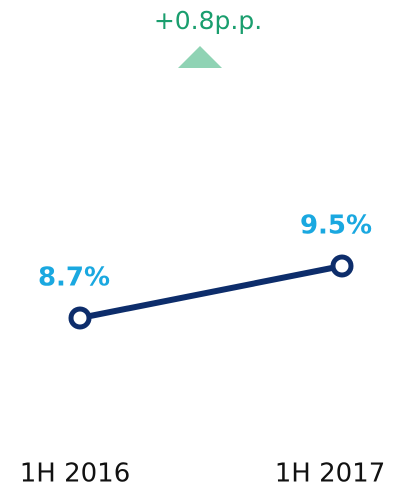 The height and width of the screenshot is (497, 417). Describe the element at coordinates (336, 226) in the screenshot. I see `value-label: 9.5%` at that location.